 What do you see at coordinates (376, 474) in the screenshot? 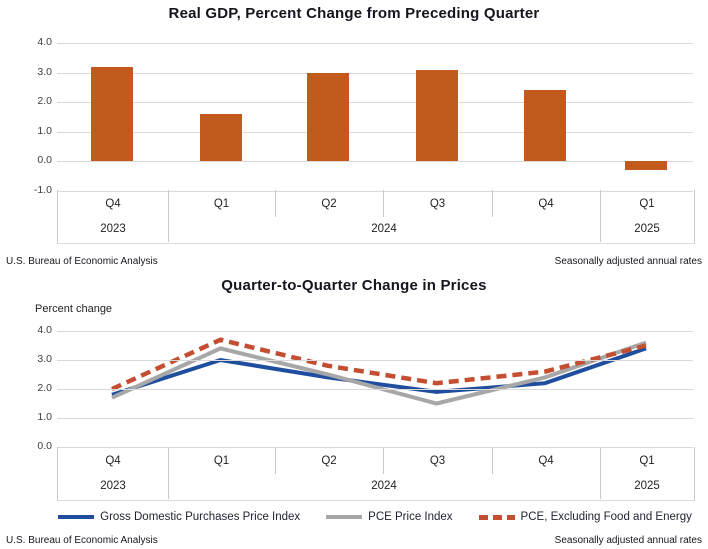
I see `prices-x-axis: Q4 Q1 Q2 Q3 Q4 Q1 2023 2024 2025` at bounding box center [376, 474].